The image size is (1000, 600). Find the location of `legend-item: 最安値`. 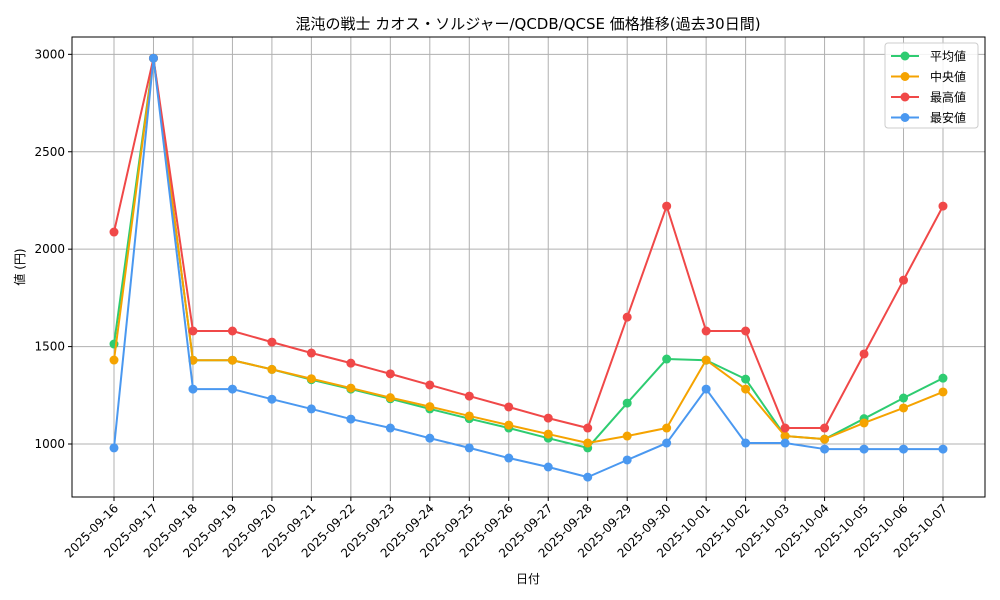

legend-item: 最安値 is located at coordinates (928, 117).